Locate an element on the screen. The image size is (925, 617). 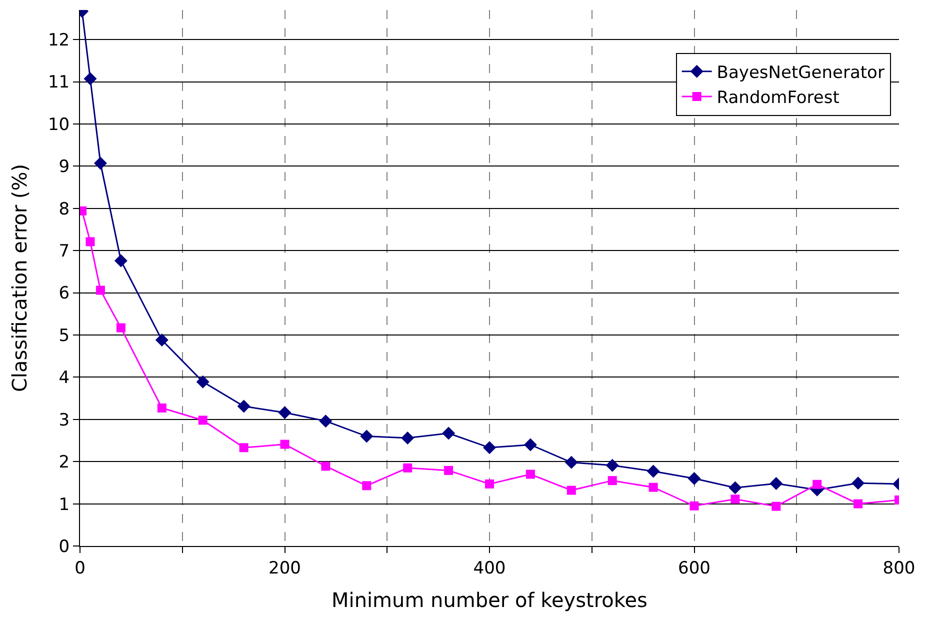
x-tick-label: 400 is located at coordinates (489, 568).